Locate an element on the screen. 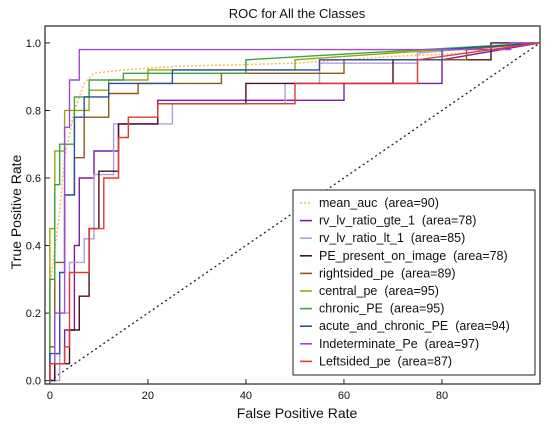 The image size is (550, 428). legend-entry-label: acute_and_chronic_PE (area=94) is located at coordinates (414, 326).